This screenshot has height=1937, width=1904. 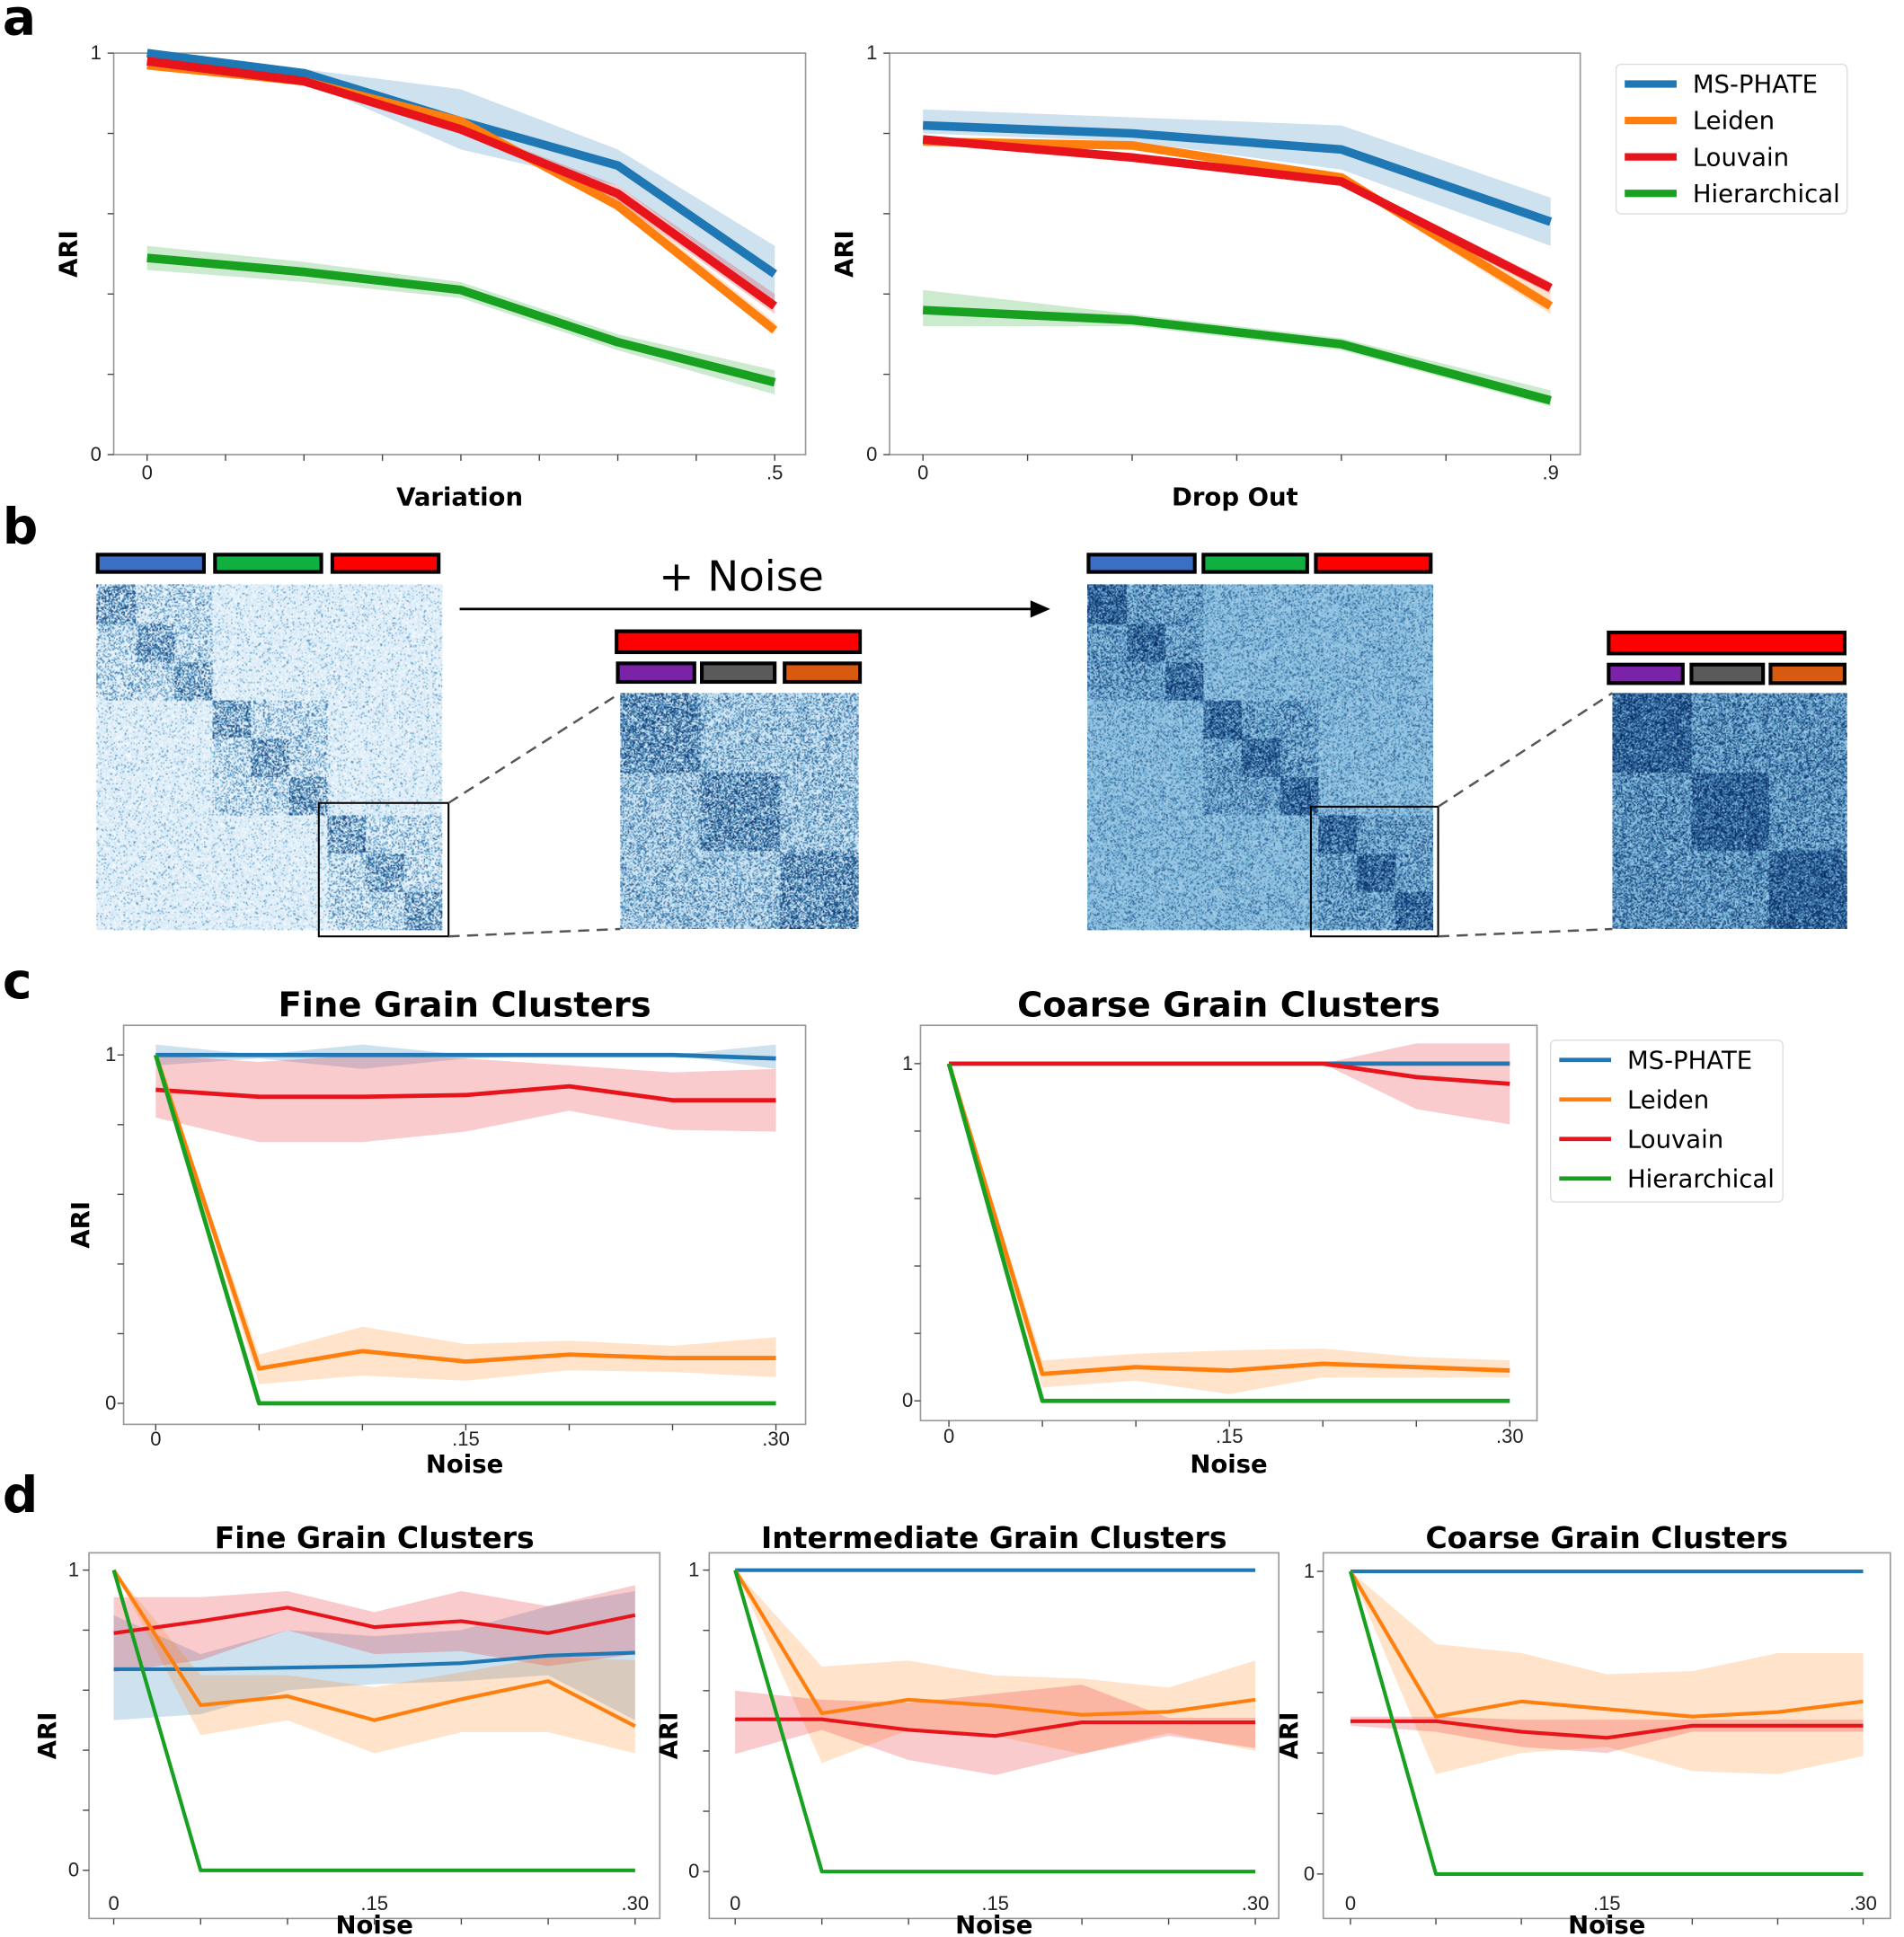 I want to click on band-ms-phate, so click(x=460, y=178).